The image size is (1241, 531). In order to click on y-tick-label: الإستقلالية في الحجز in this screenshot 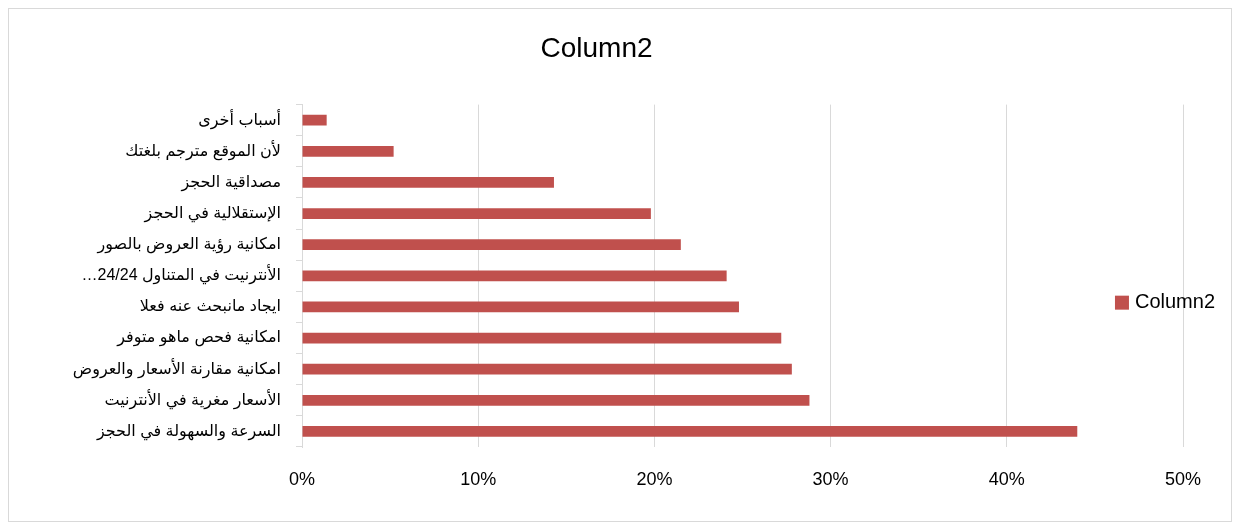, I will do `click(212, 213)`.